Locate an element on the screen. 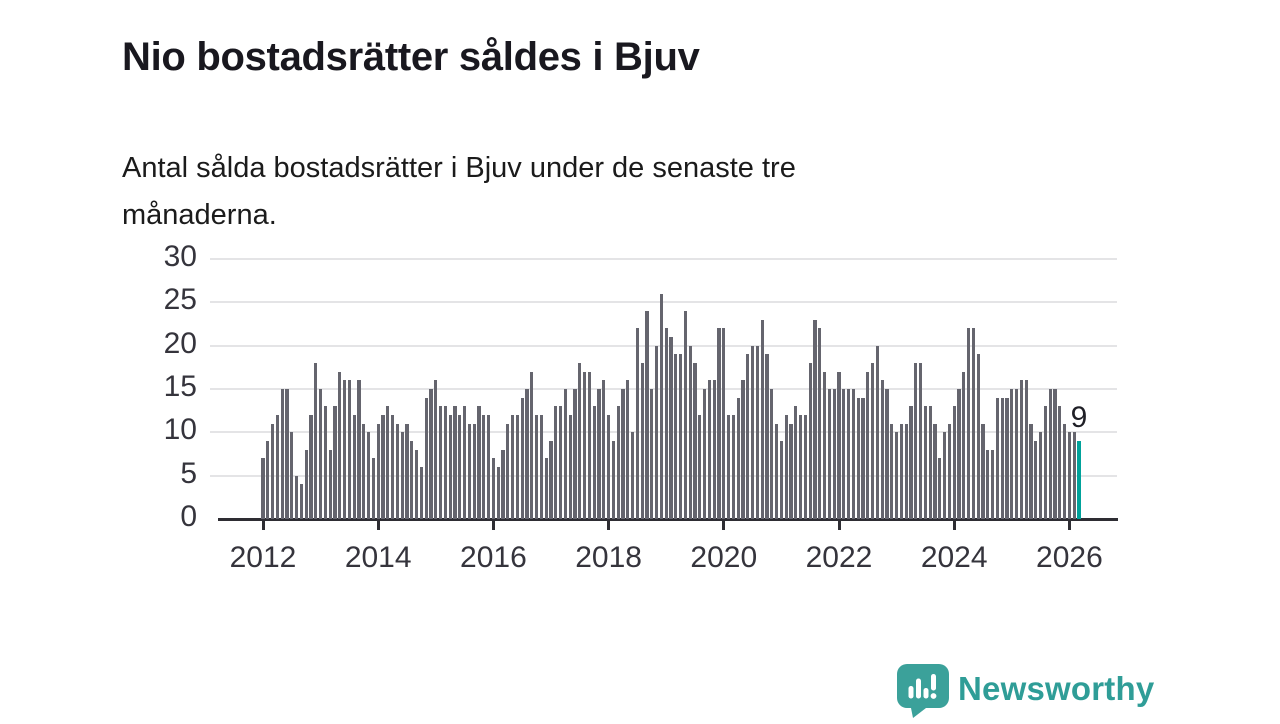 Image resolution: width=1280 pixels, height=724 pixels. x-axis-label: 2018 is located at coordinates (608, 557).